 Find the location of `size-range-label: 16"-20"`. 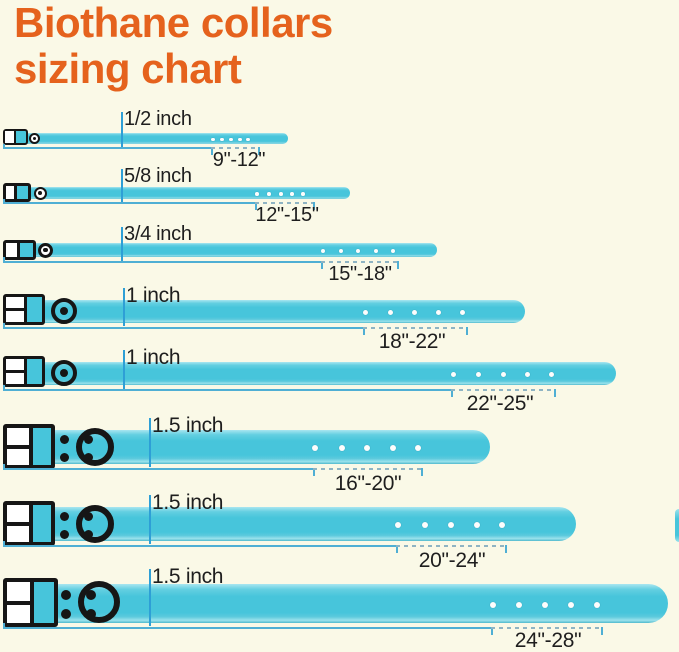

size-range-label: 16"-20" is located at coordinates (368, 483).